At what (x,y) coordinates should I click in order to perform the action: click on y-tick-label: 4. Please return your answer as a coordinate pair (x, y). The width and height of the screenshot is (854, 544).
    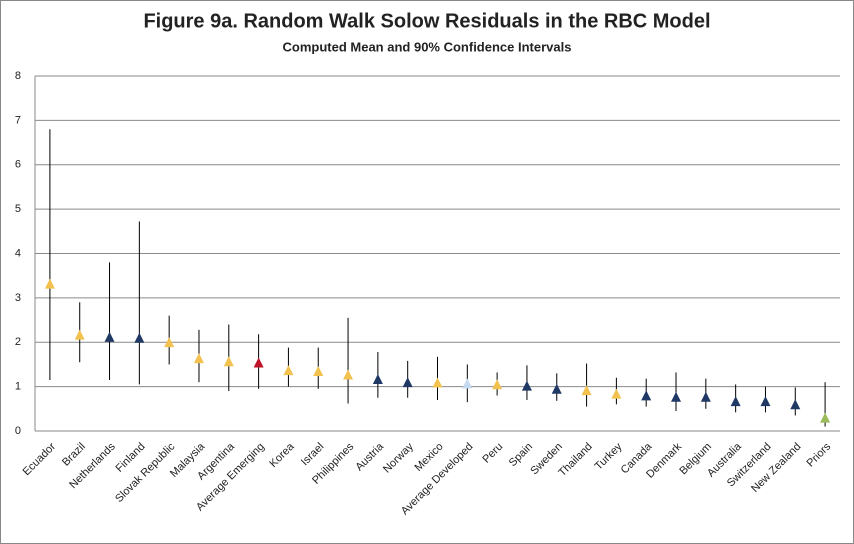
    Looking at the image, I should click on (18, 253).